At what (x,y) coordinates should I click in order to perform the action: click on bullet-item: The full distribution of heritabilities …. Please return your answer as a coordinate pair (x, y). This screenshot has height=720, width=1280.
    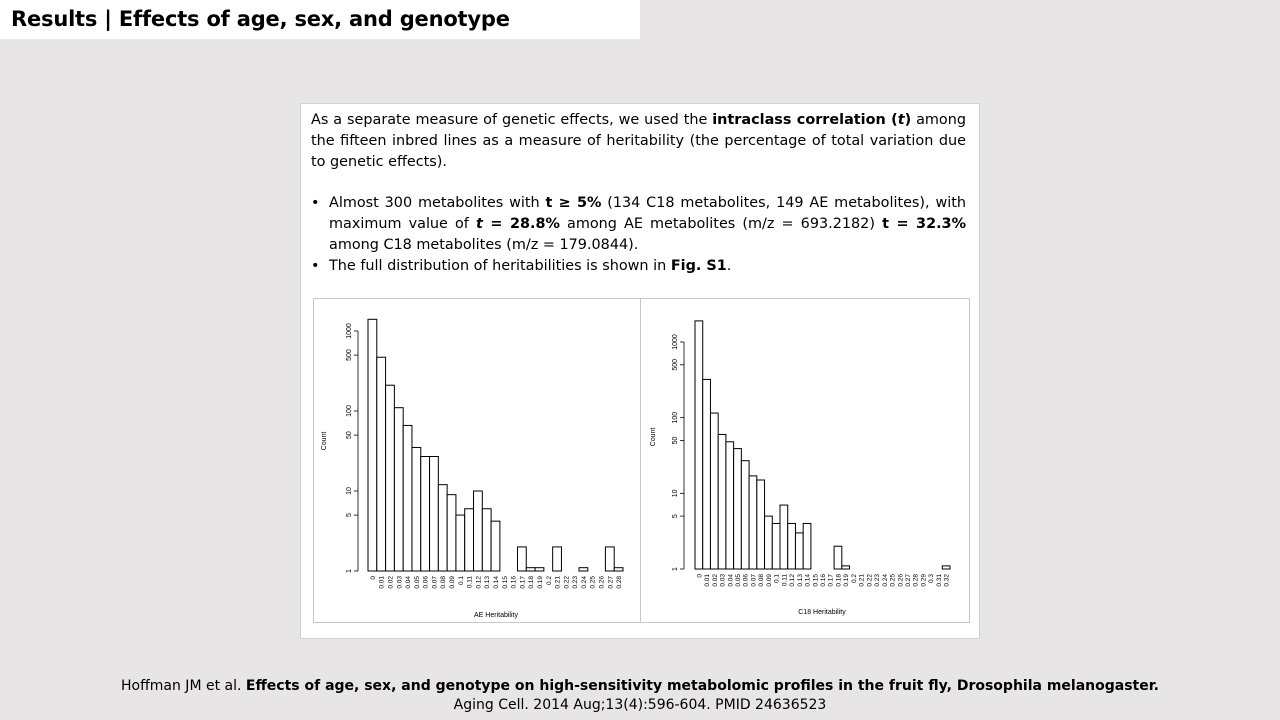
    Looking at the image, I should click on (638, 266).